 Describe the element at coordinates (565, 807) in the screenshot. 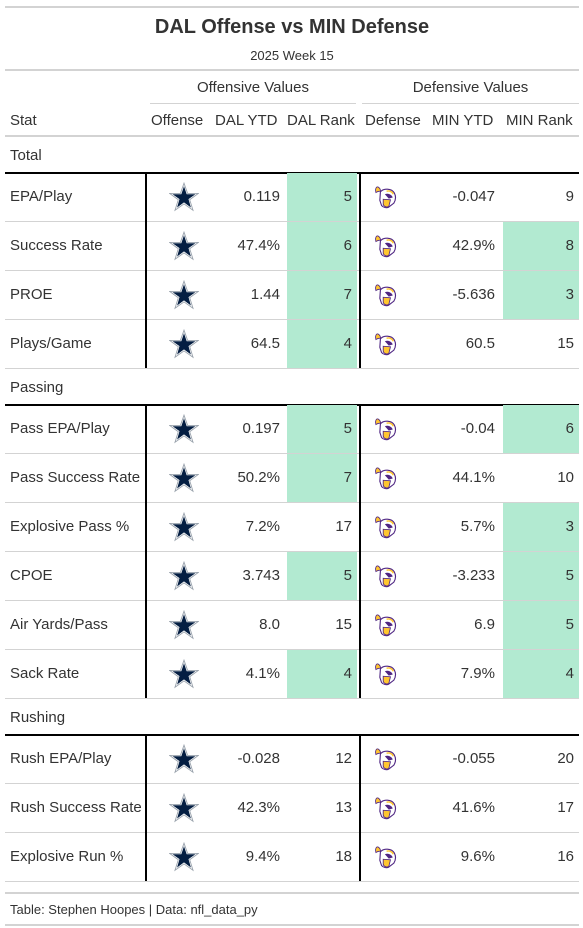

I see `min-rank-value: 17` at that location.